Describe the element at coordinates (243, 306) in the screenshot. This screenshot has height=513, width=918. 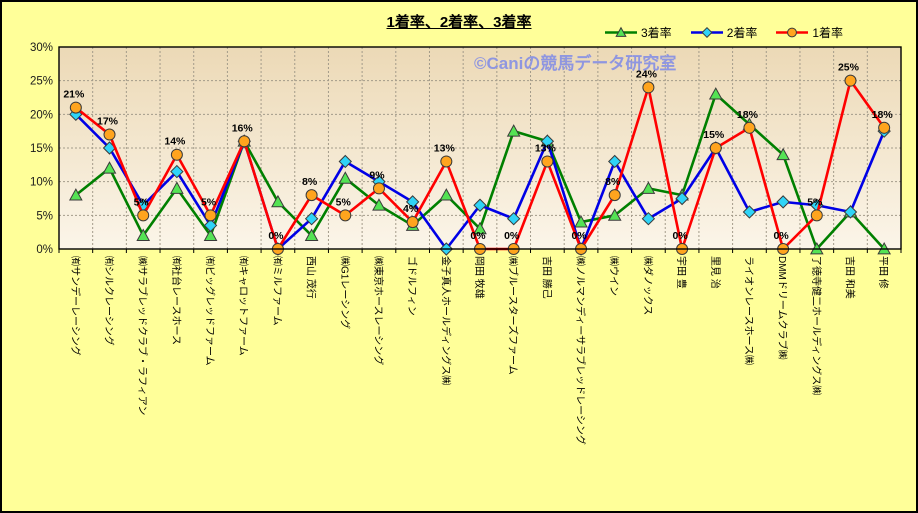
I see `svg-text: ㈲キャロットファーム` at that location.